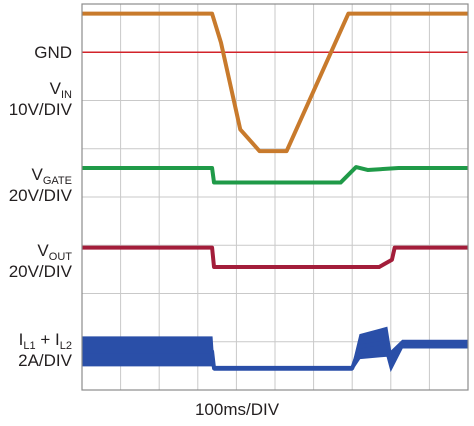 The width and height of the screenshot is (474, 426). Describe the element at coordinates (60, 257) in the screenshot. I see `vout-label-sub: OUT` at that location.